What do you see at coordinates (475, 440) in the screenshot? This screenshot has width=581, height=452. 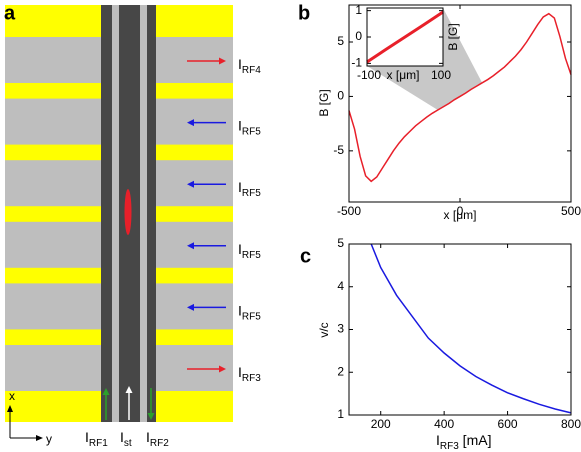 I see `text-part: [mA]` at bounding box center [475, 440].